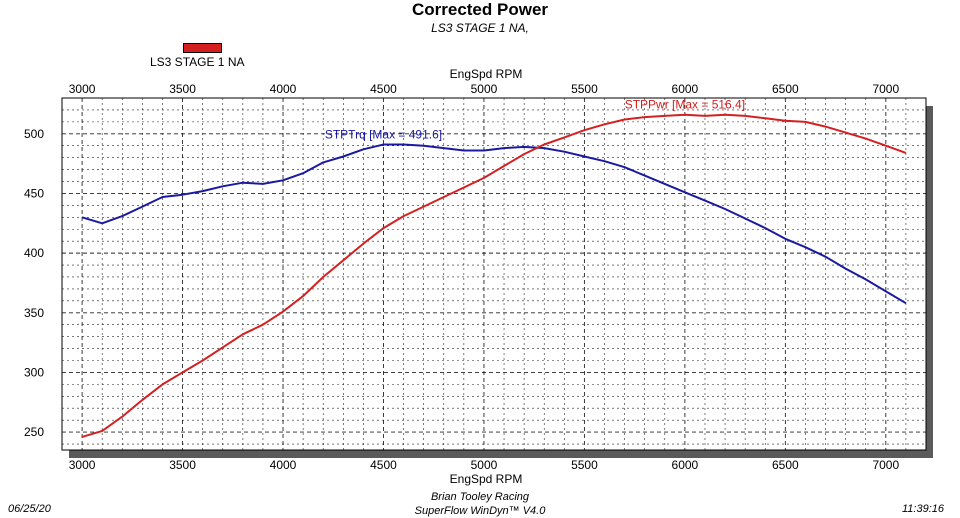  Describe the element at coordinates (785, 465) in the screenshot. I see `x-tick-label-bottom: 6500` at that location.